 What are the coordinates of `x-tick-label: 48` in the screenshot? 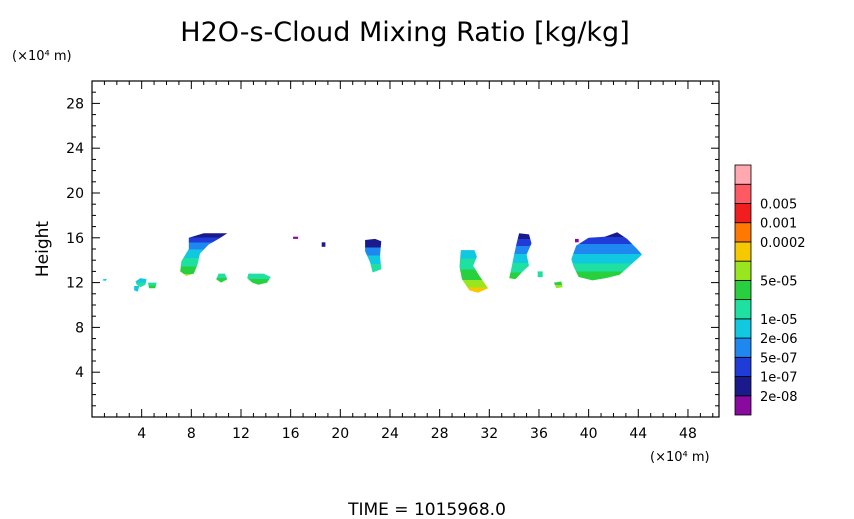 It's located at (688, 434).